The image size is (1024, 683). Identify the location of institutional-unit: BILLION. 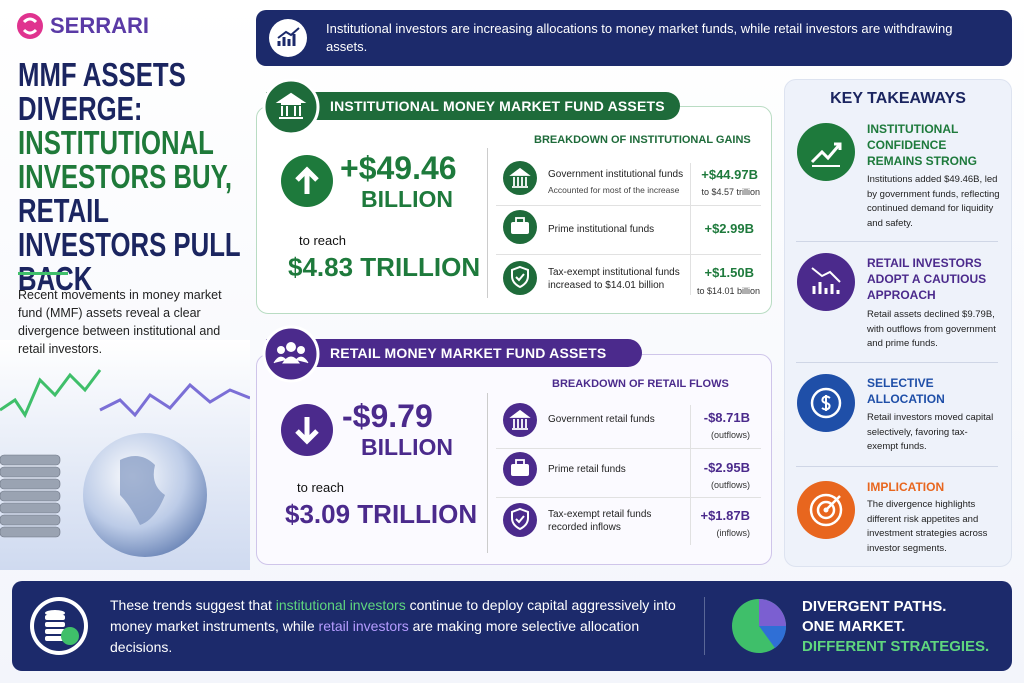
(407, 199).